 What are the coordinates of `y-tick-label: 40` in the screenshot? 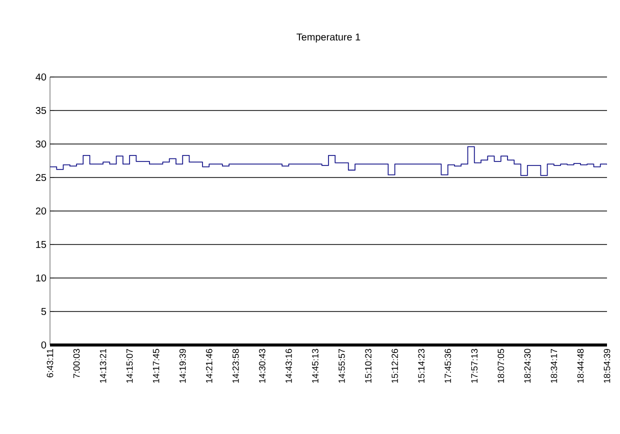 It's located at (41, 77).